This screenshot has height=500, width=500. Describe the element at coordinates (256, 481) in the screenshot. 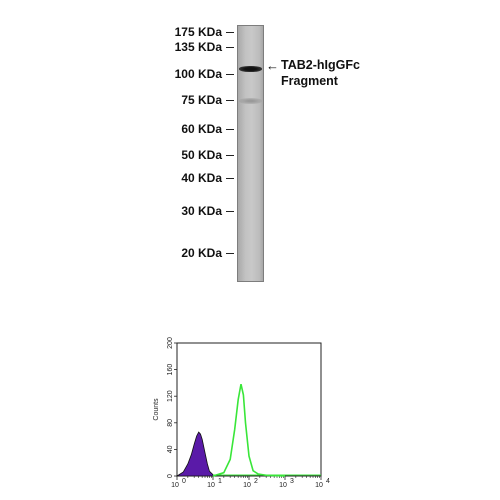

I see `x-tick-exponent: 2` at that location.